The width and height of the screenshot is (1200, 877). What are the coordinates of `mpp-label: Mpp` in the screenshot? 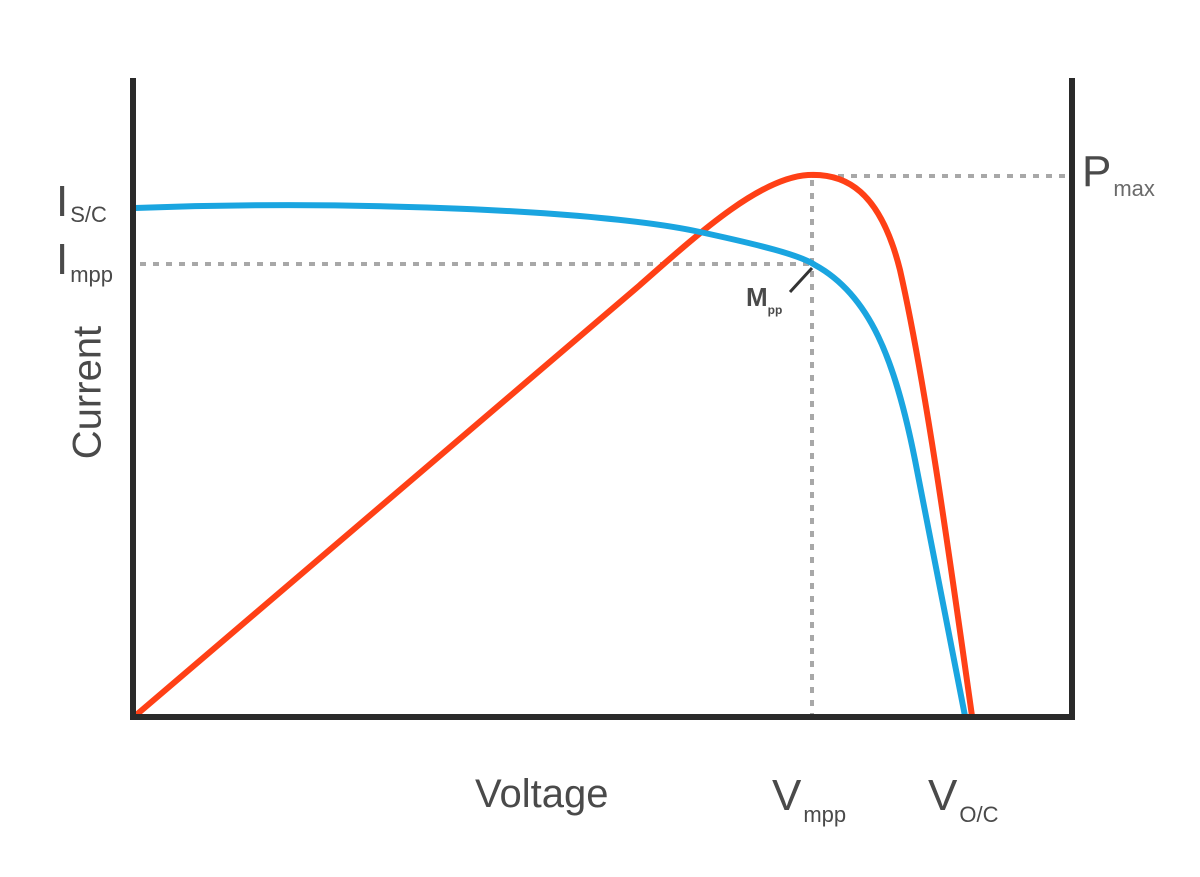 It's located at (764, 299).